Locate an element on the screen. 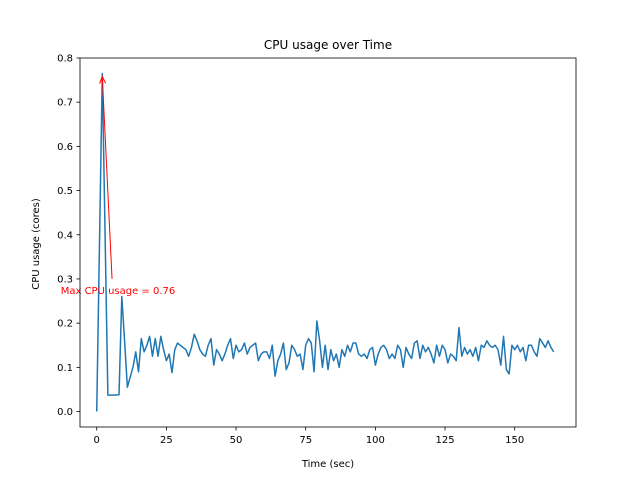  x-tick-label-2: 50 is located at coordinates (236, 440).